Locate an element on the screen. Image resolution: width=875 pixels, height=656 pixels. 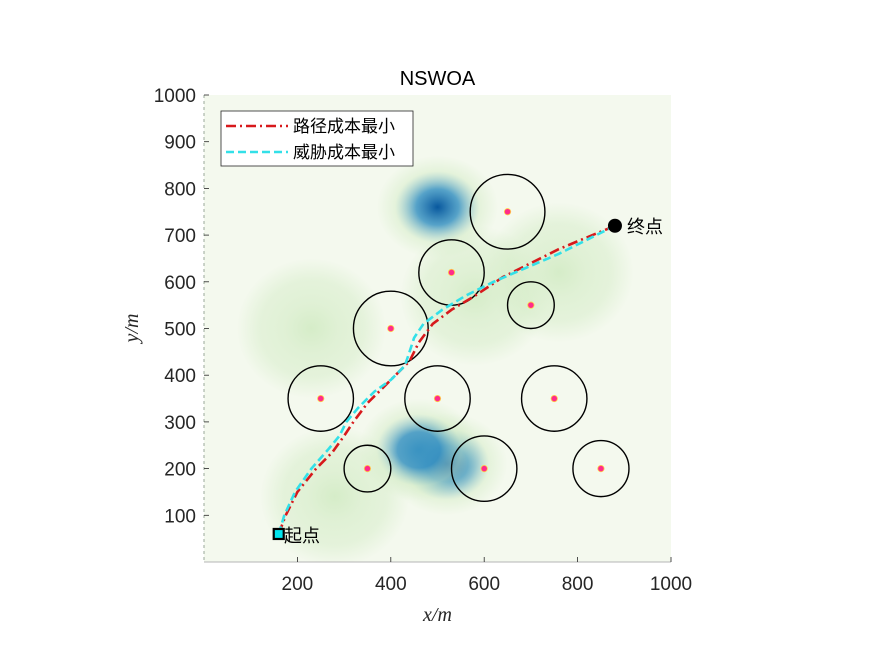
x-tick-label: 800 is located at coordinates (578, 584).